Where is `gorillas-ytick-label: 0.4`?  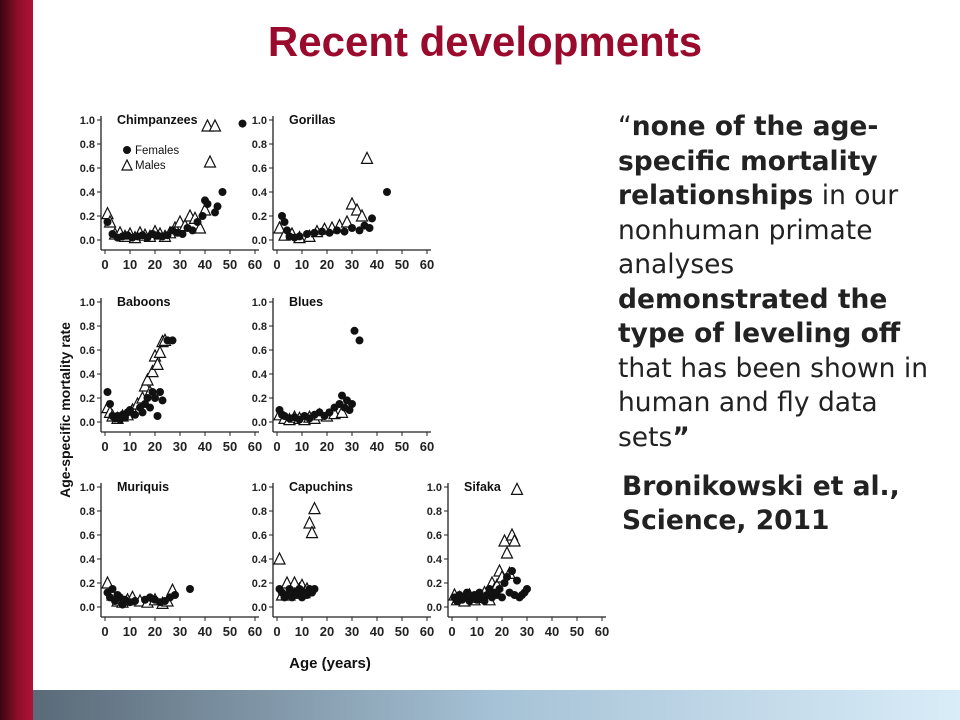 gorillas-ytick-label: 0.4 is located at coordinates (260, 193).